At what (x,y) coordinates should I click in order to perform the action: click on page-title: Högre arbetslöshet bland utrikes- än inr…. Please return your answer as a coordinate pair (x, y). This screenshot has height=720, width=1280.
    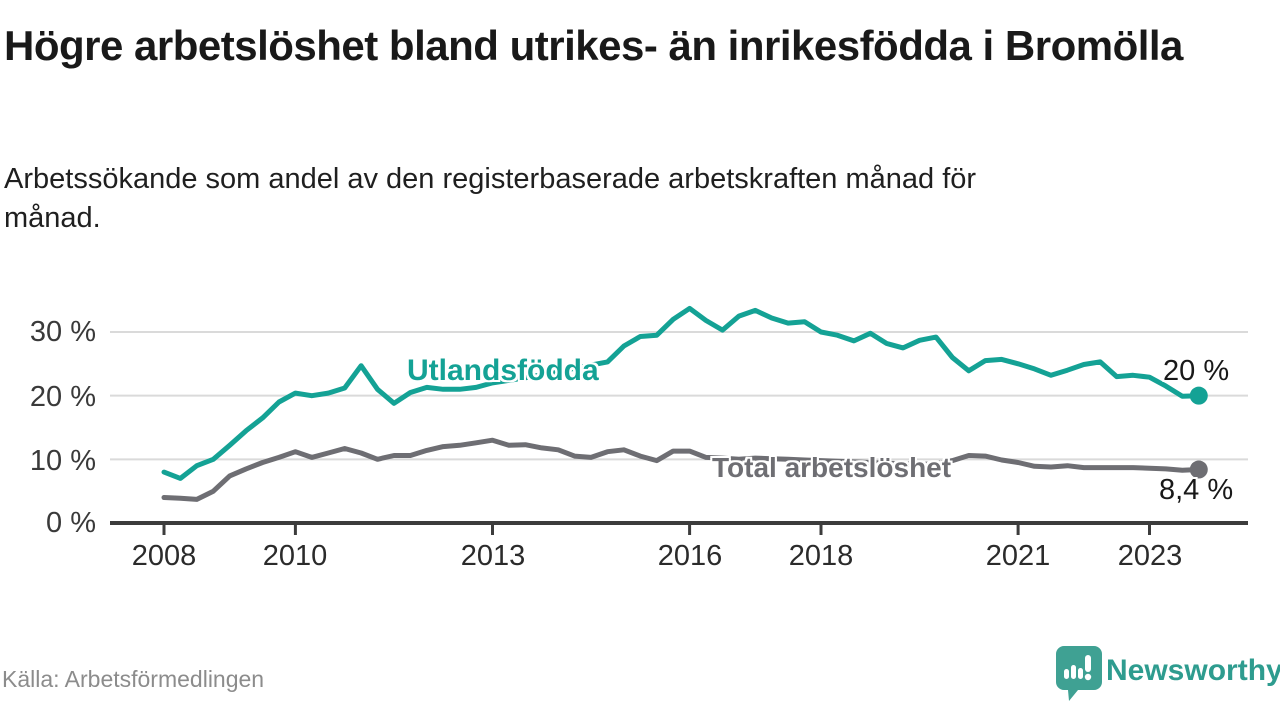
    Looking at the image, I should click on (593, 45).